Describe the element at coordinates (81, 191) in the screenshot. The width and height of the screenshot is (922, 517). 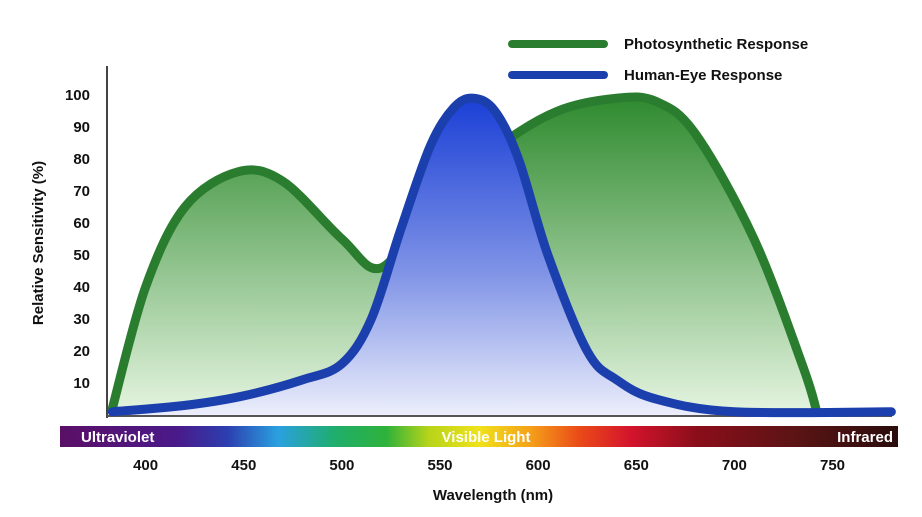
I see `y-tick-label: 70` at that location.